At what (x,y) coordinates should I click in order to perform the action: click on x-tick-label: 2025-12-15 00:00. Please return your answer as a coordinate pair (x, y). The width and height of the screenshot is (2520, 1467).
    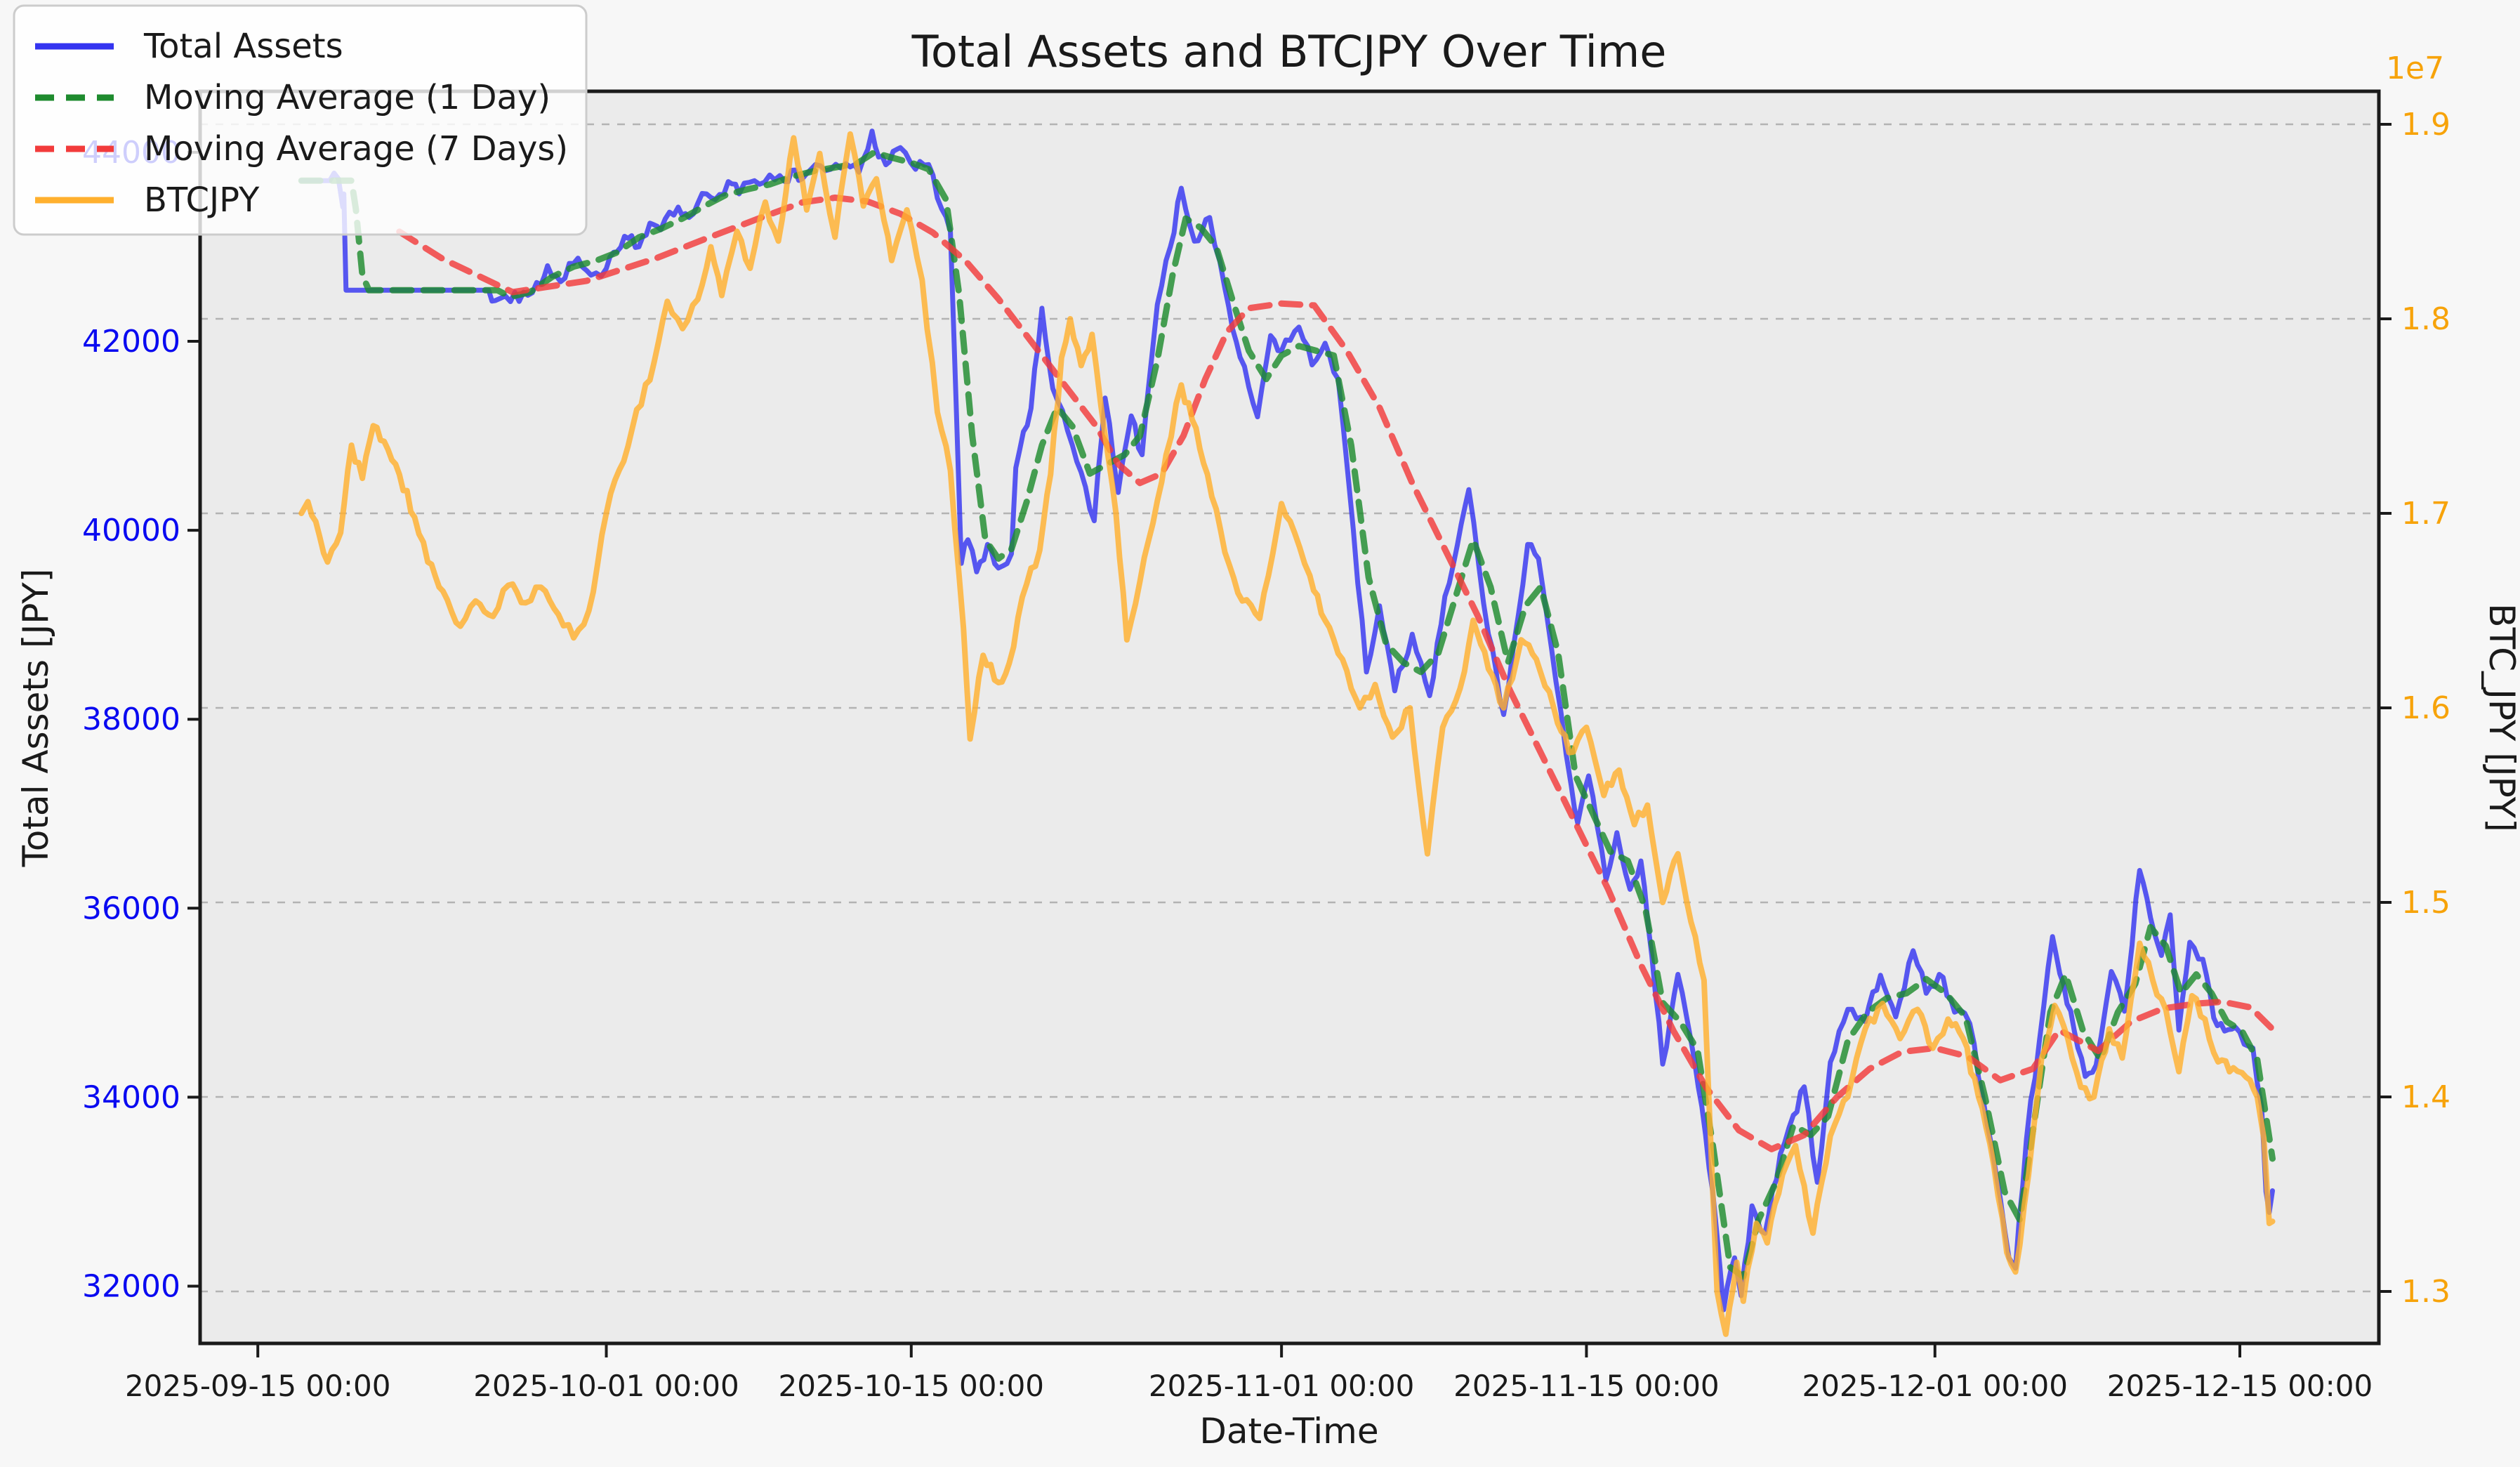
    Looking at the image, I should click on (2240, 1386).